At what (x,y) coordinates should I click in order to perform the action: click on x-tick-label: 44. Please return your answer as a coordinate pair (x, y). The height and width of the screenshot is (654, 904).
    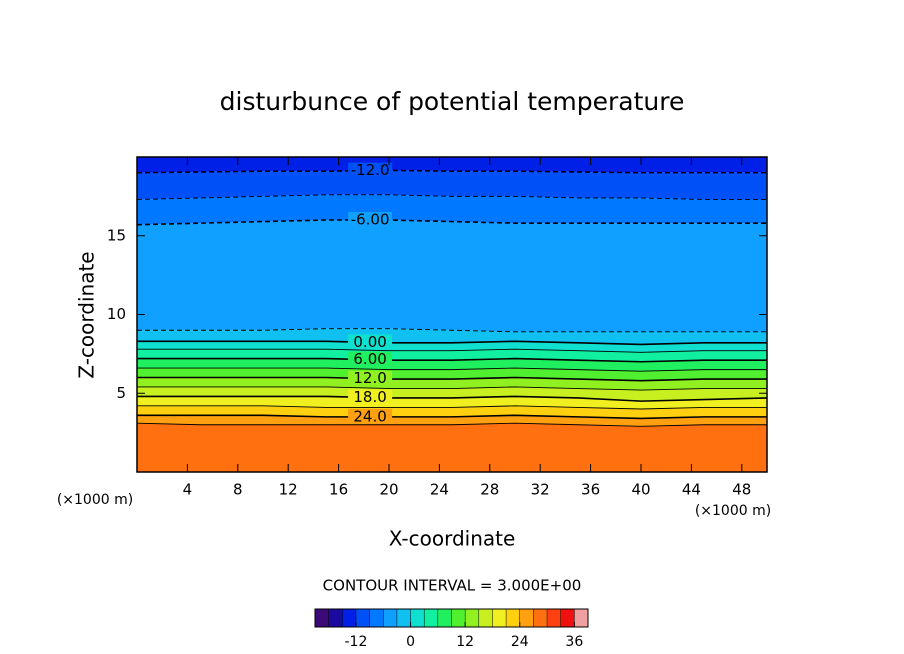
    Looking at the image, I should click on (691, 490).